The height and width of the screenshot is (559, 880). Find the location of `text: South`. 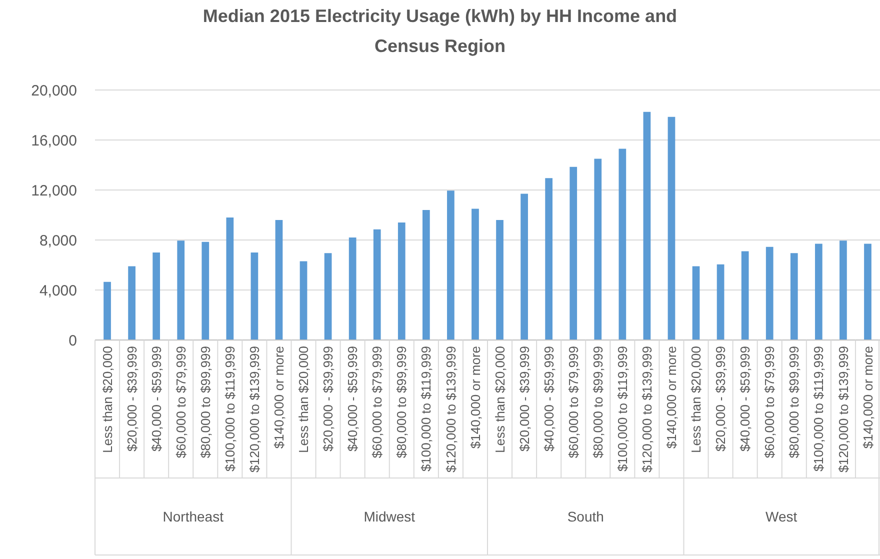

text: South is located at coordinates (585, 516).